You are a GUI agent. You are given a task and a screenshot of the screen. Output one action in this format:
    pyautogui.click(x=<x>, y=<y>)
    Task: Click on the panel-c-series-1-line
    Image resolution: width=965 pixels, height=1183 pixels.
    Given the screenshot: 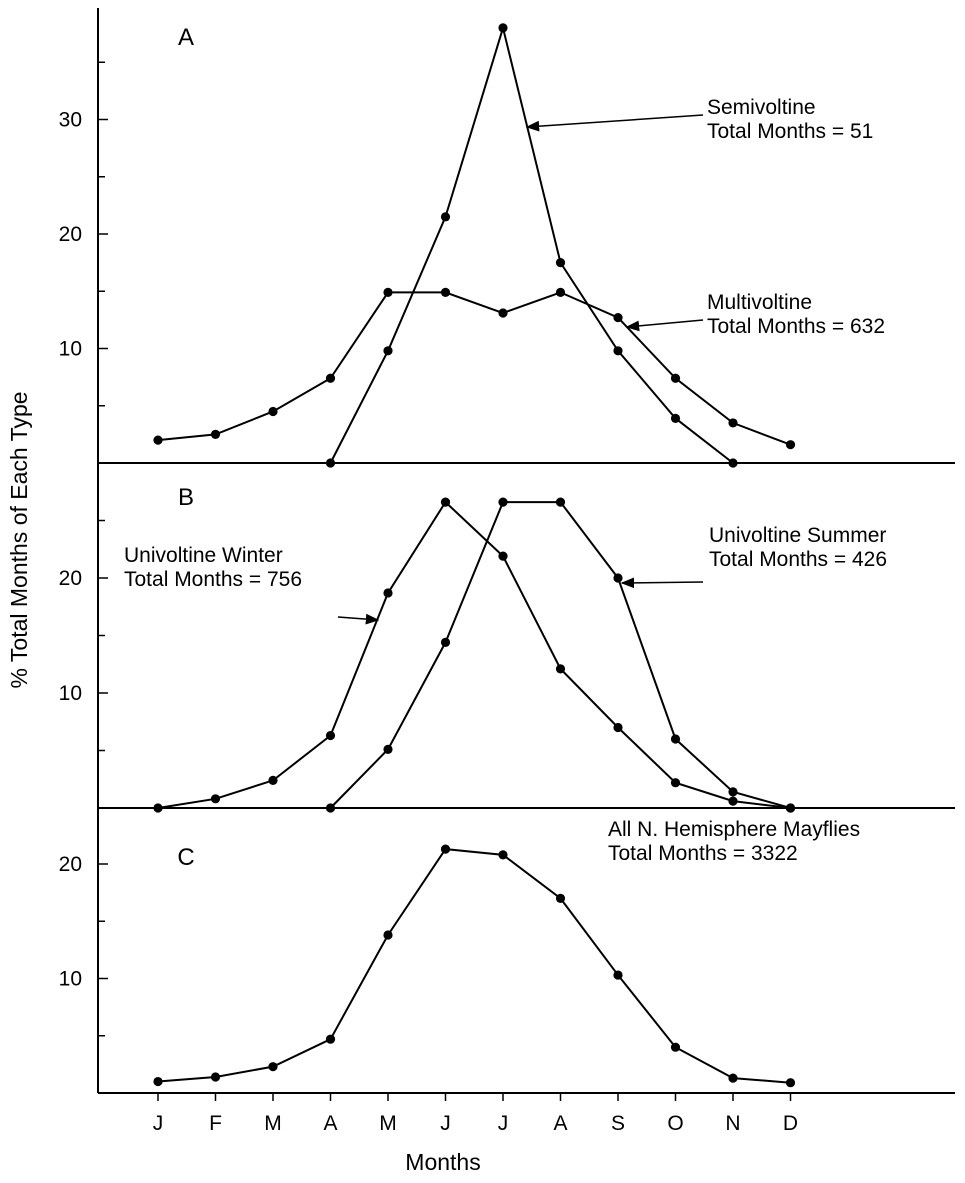 What is the action you would take?
    pyautogui.click(x=474, y=966)
    